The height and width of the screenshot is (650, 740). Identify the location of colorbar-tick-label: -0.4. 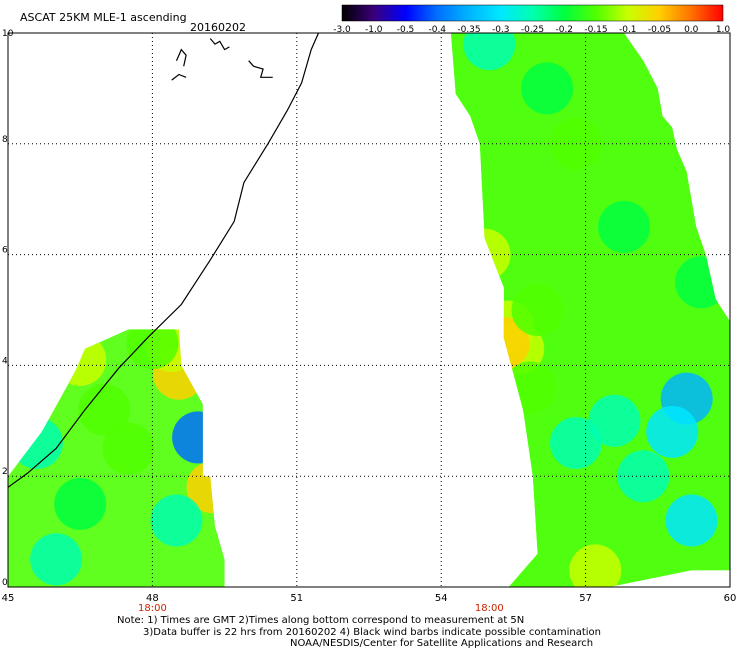
(437, 30).